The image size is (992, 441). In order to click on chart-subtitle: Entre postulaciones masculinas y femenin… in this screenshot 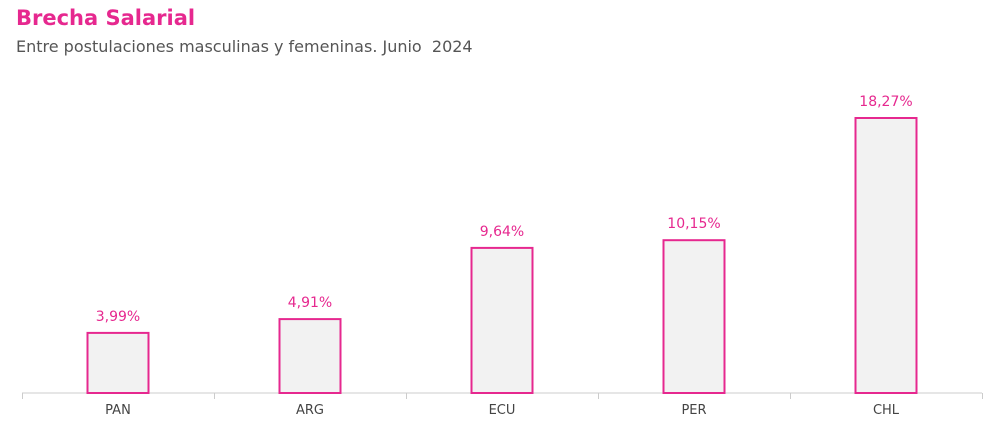, I will do `click(244, 46)`.